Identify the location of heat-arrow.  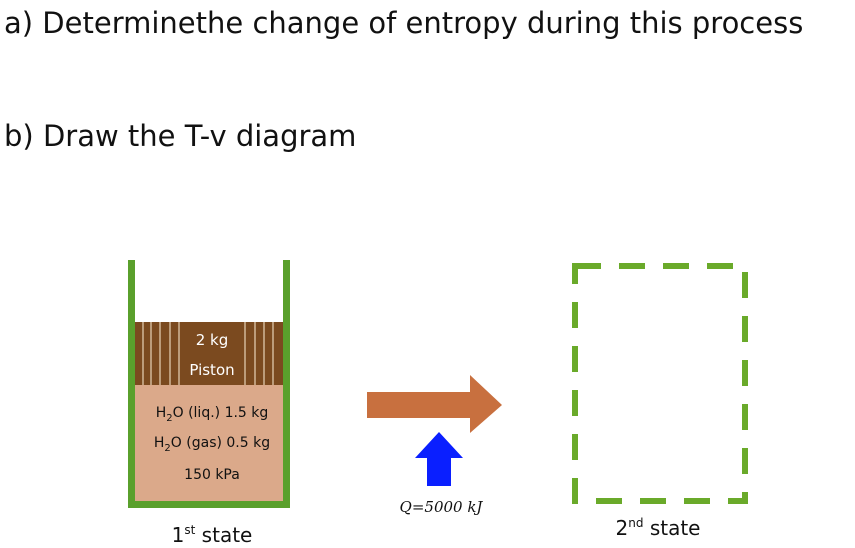
(439, 459).